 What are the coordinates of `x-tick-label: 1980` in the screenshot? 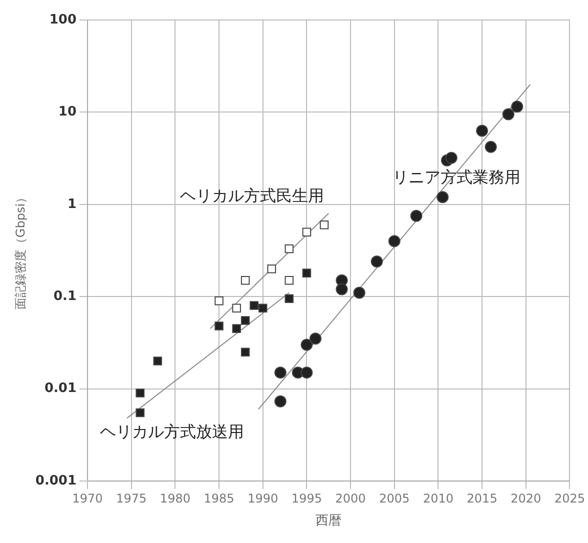 It's located at (175, 498).